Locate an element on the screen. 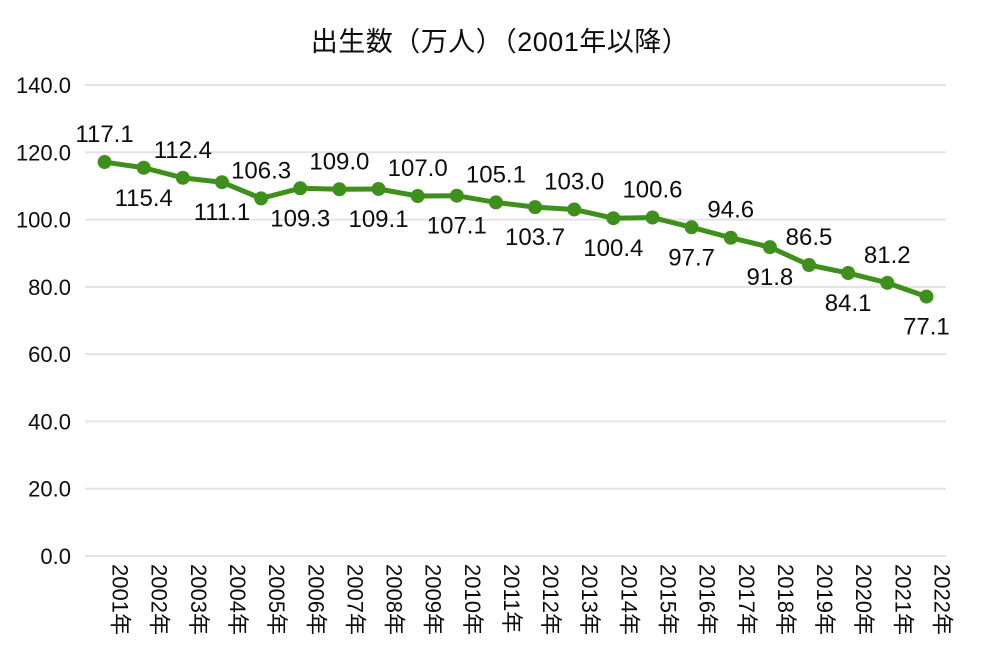 Image resolution: width=1000 pixels, height=671 pixels. y-axis-tick-labels: 0.0 20.0 40.0 60.0 80.0 100.0 120.0 140.0 is located at coordinates (43, 321).